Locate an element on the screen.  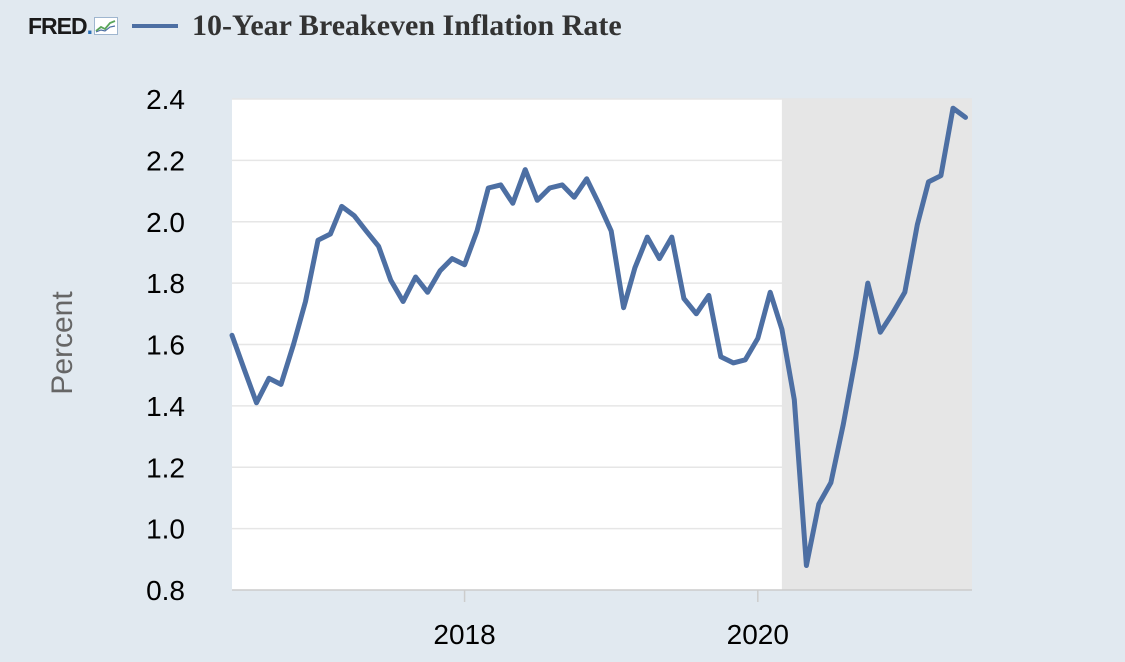
y-tick-label: 2.2 is located at coordinates (165, 160).